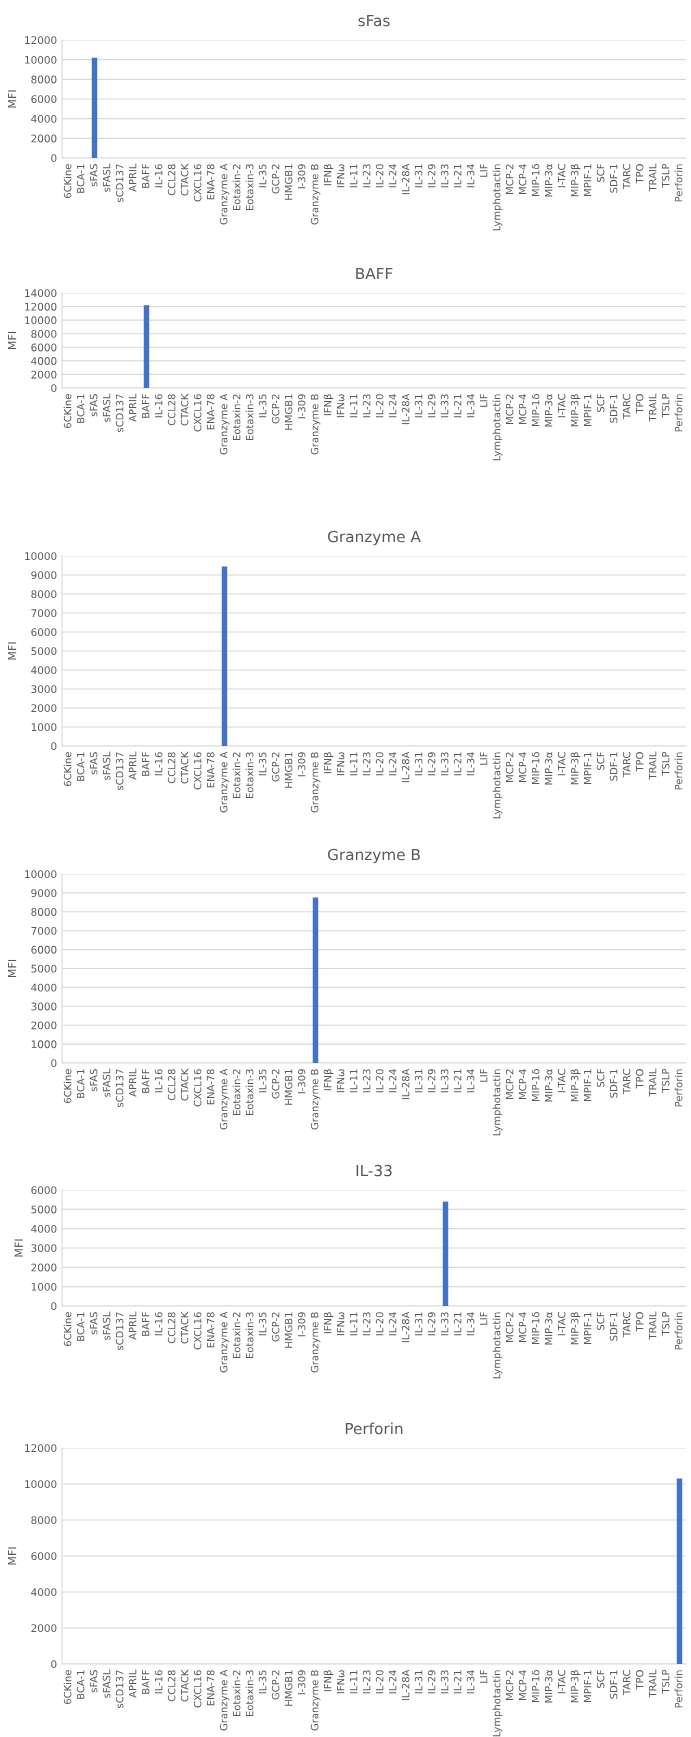 Image resolution: width=691 pixels, height=1737 pixels. What do you see at coordinates (470, 764) in the screenshot?
I see `x-tick-label: IL-34` at bounding box center [470, 764].